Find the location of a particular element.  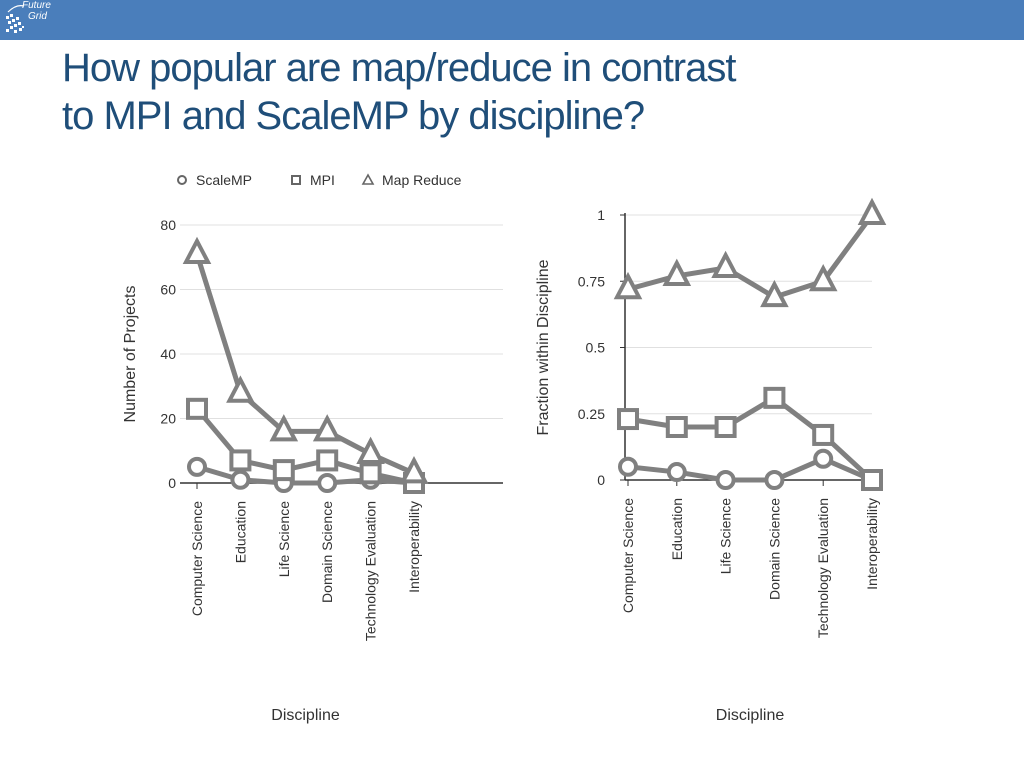

y-tick-label: 0.75 is located at coordinates (591, 281).